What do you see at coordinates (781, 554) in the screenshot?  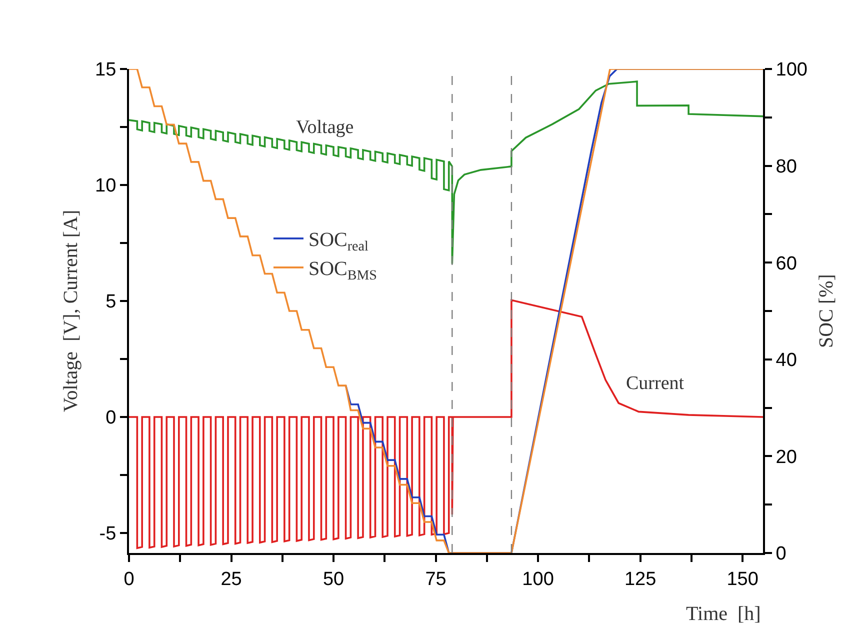 I see `y2-tick-label: 0` at bounding box center [781, 554].